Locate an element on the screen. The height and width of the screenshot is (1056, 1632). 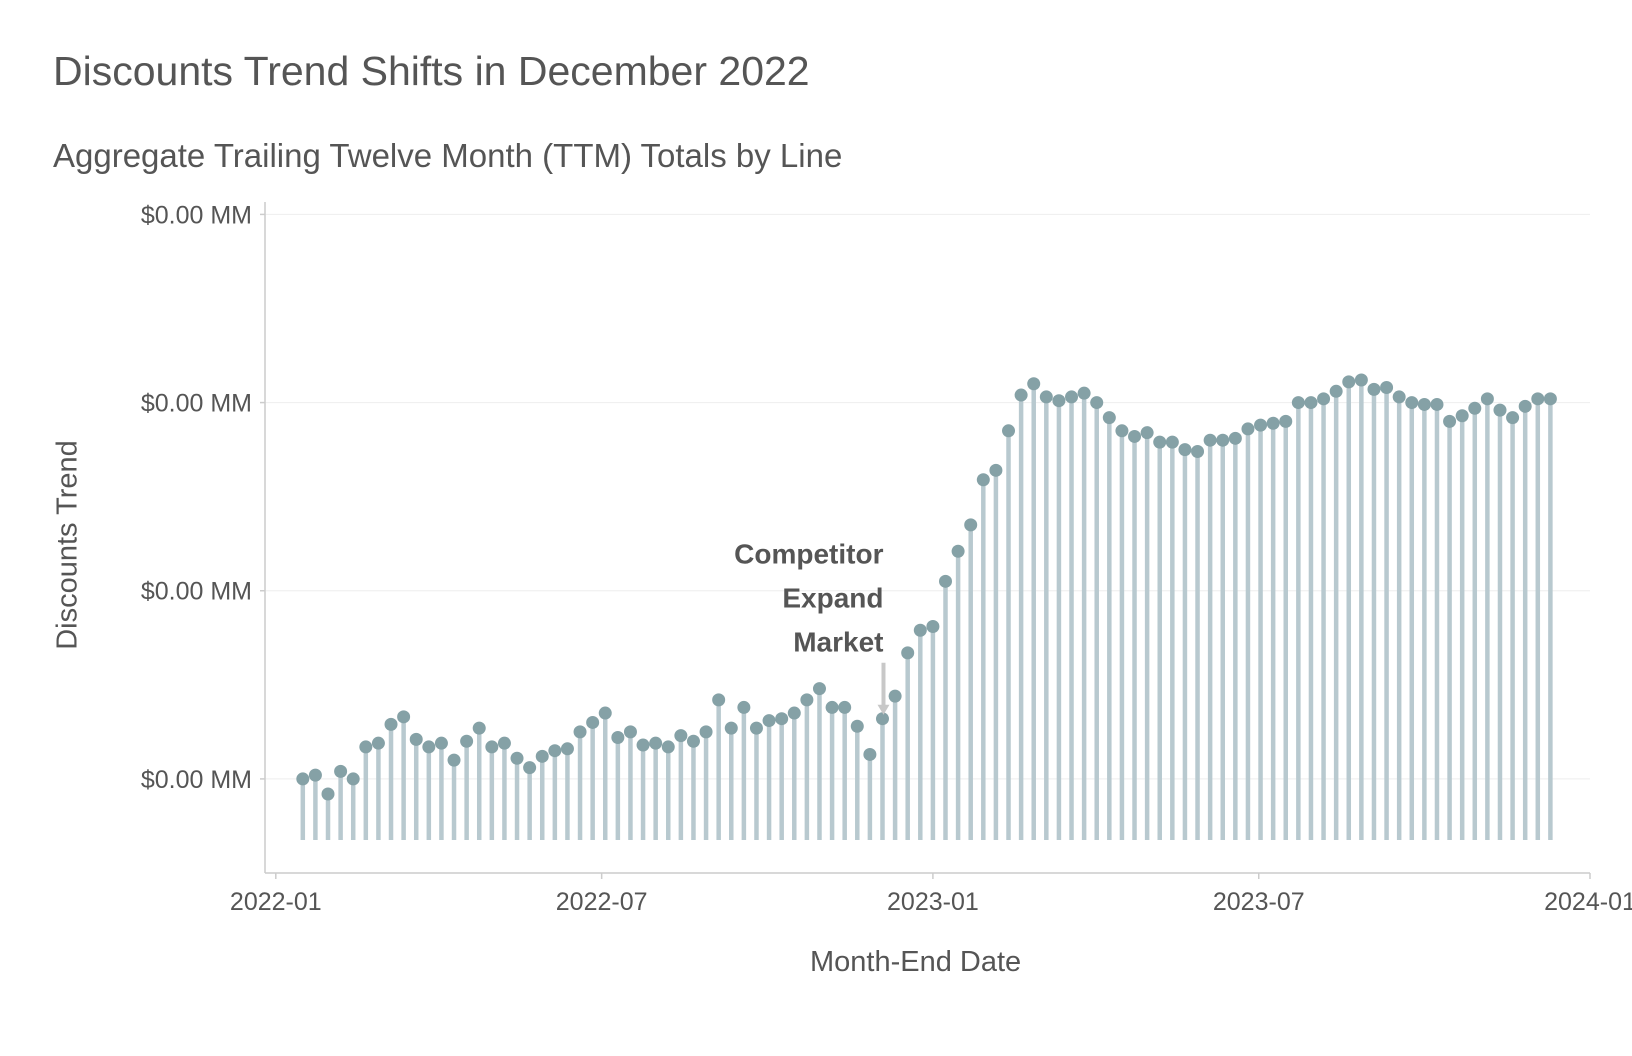
x-axis-label: Month-End Date is located at coordinates (916, 962).